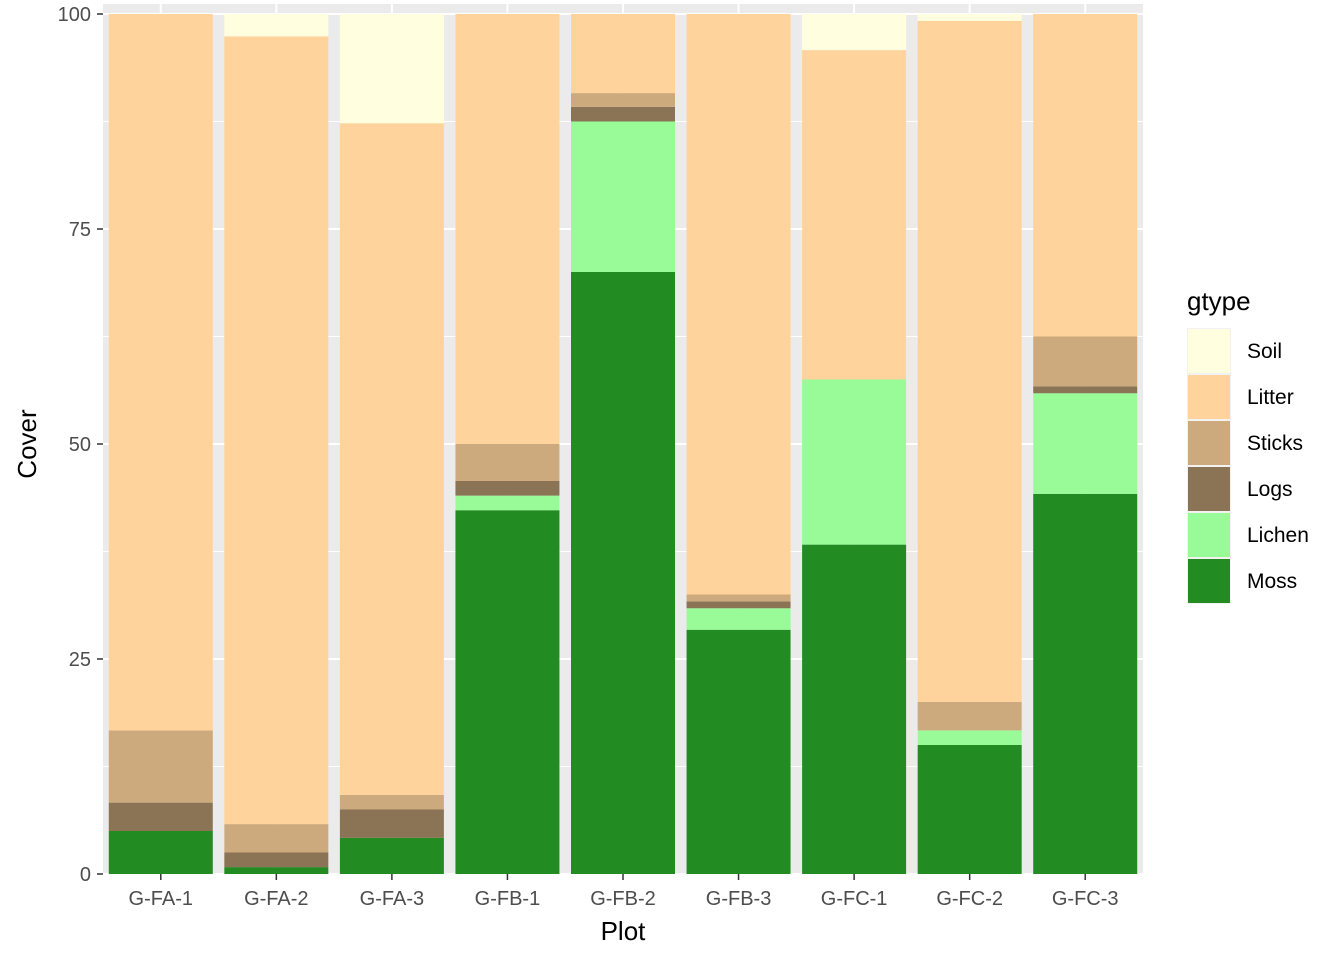 The height and width of the screenshot is (960, 1344). What do you see at coordinates (739, 899) in the screenshot?
I see `x-tick-label: G-FB-3` at bounding box center [739, 899].